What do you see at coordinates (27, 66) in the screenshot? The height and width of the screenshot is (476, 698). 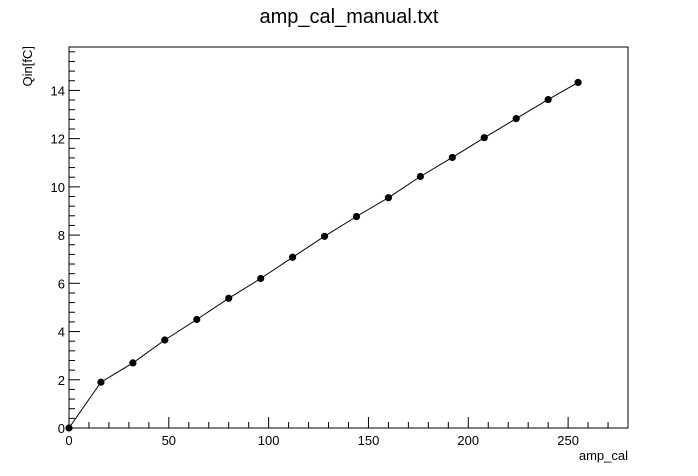 I see `y-axis-label: Qin[fC]` at bounding box center [27, 66].